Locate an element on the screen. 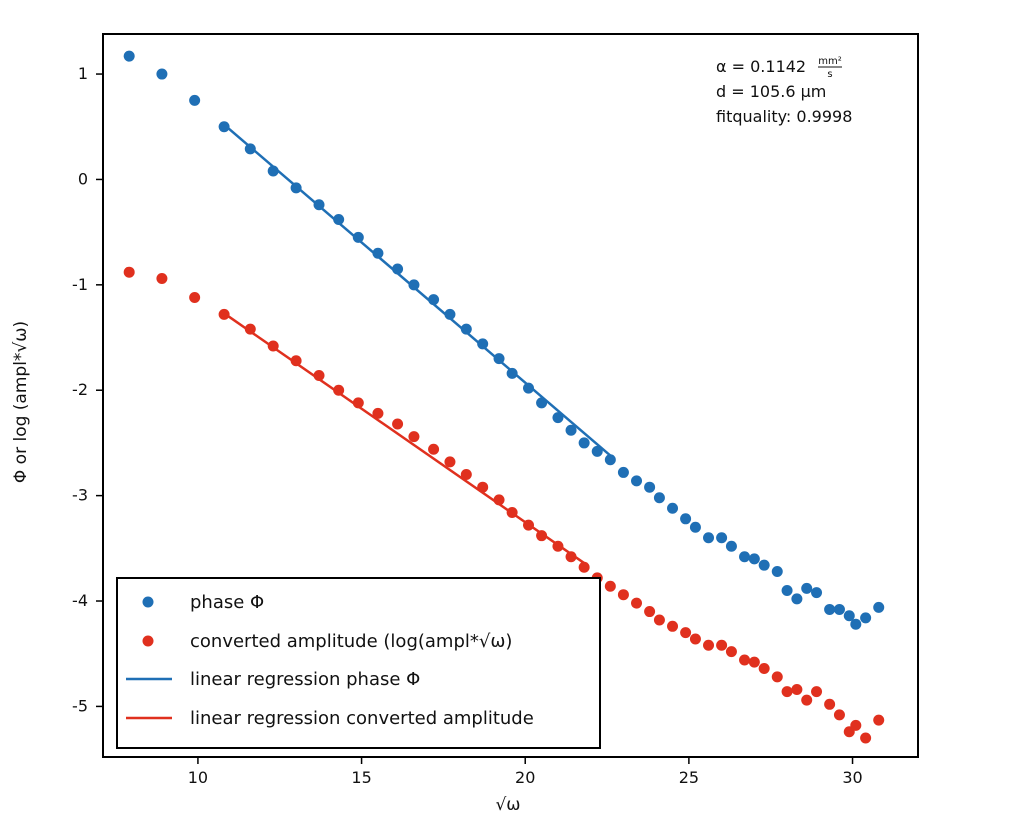 The width and height of the screenshot is (1024, 824). annotation-d: d = 105.6 µm is located at coordinates (771, 91).